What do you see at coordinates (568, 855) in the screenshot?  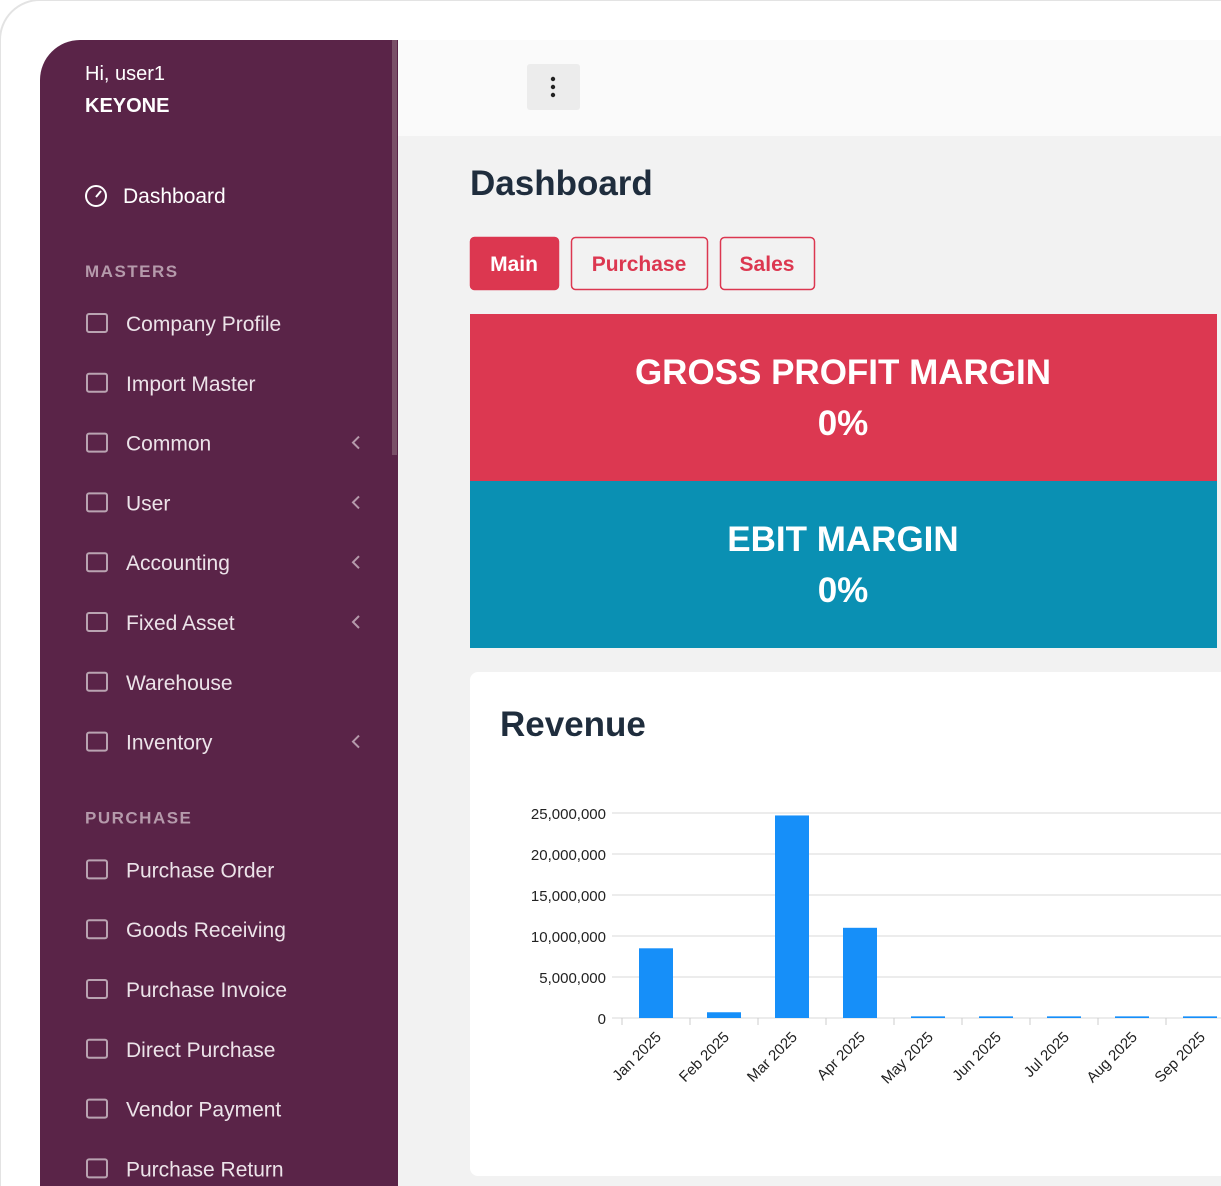 I see `y-tick-label: 20,000,000` at bounding box center [568, 855].